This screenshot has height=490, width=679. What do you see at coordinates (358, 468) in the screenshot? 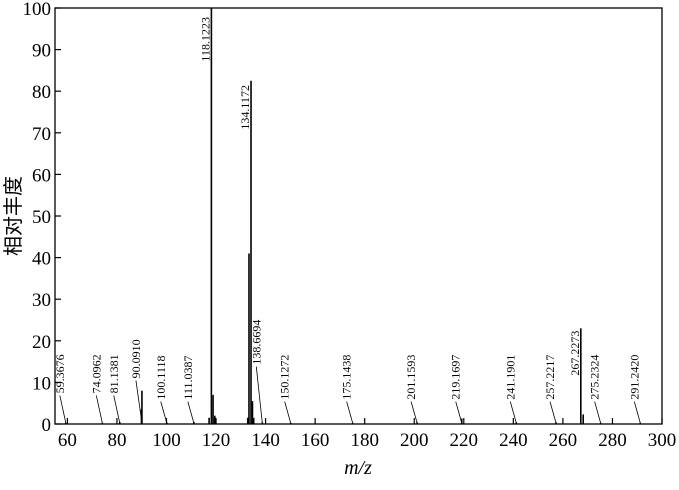
I see `x-axis-title: m/z` at bounding box center [358, 468].